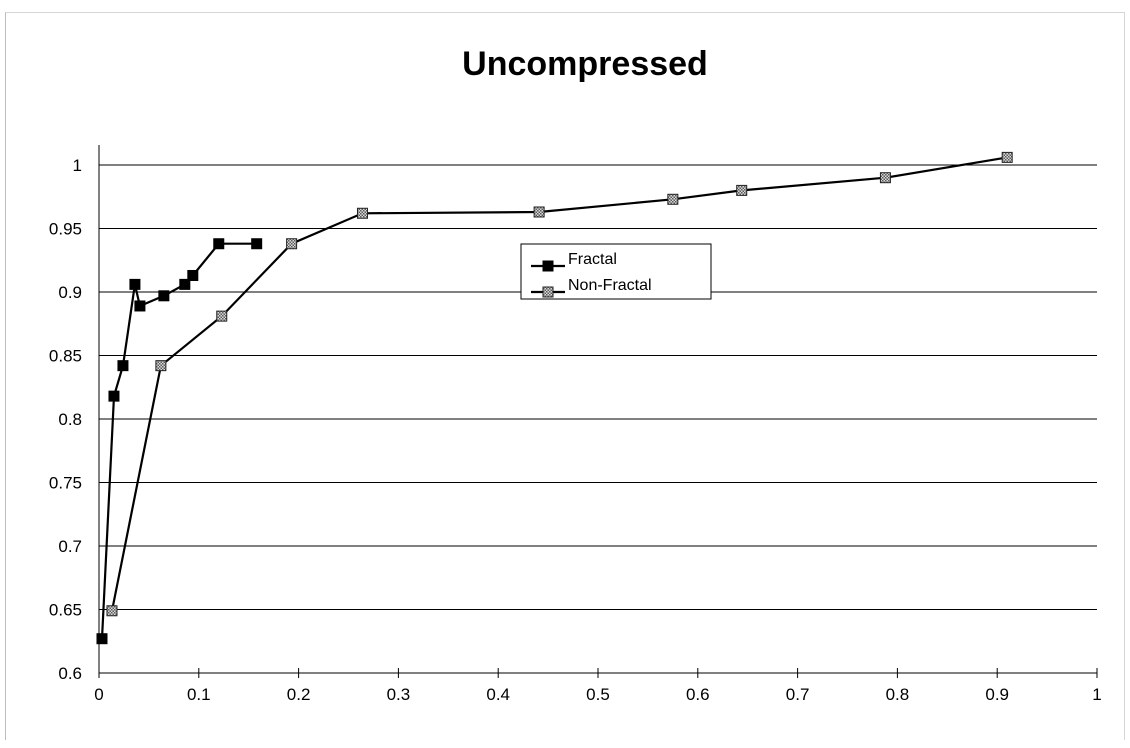  Describe the element at coordinates (1096, 694) in the screenshot. I see `x-tick-label: 1` at that location.